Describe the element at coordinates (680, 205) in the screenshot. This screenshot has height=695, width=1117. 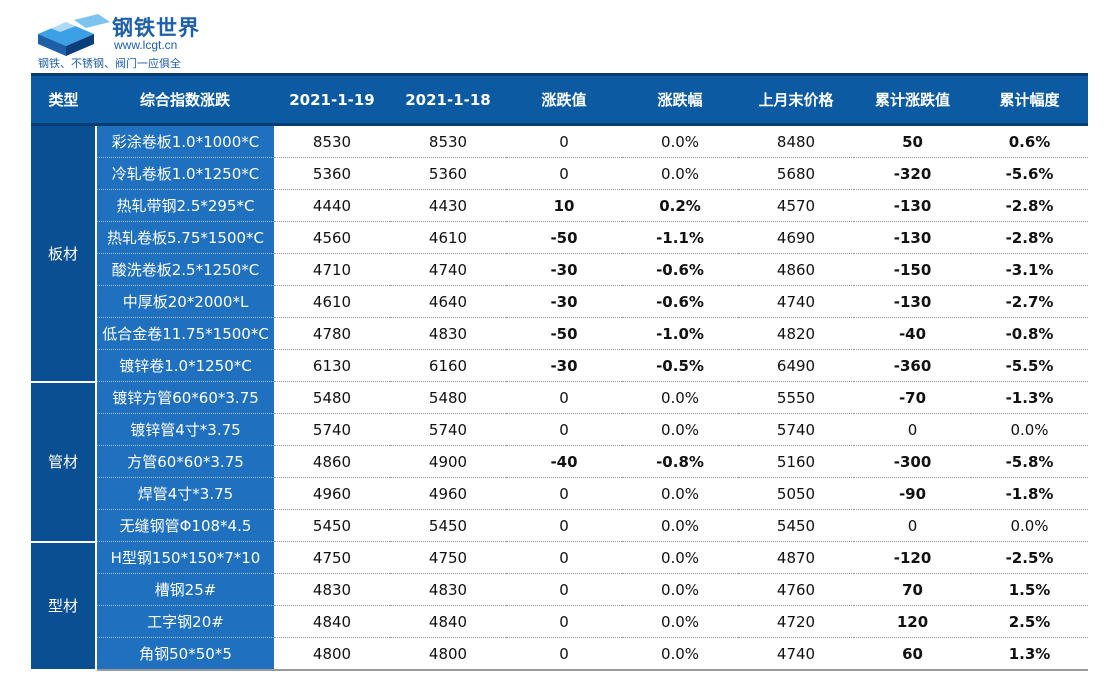
I see `change-pct-cell: 0.2%` at that location.